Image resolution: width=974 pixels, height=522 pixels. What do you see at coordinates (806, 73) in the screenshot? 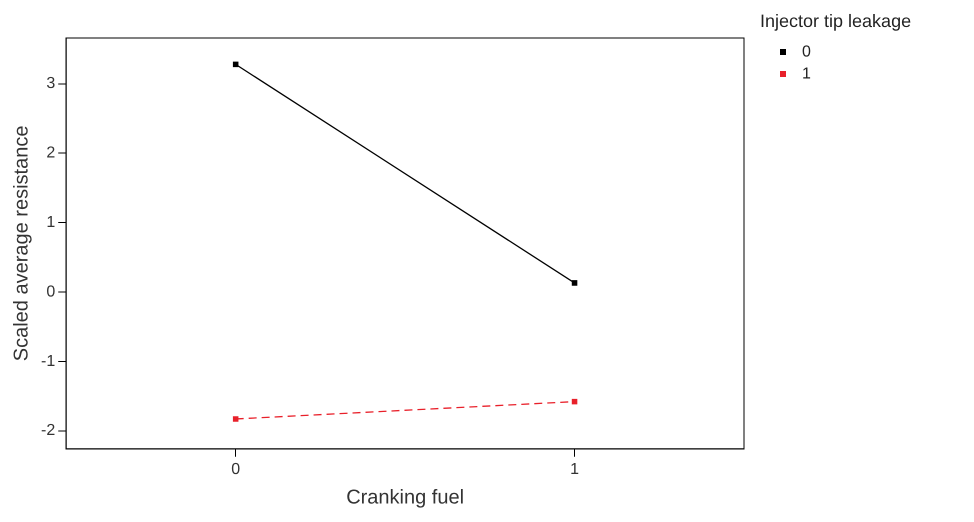
I see `legend-label: 1` at bounding box center [806, 73].